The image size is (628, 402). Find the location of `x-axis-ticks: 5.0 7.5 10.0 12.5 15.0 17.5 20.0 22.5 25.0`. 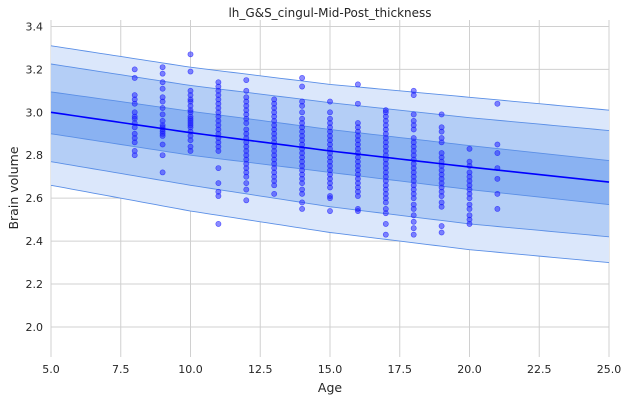

x-axis-ticks: 5.0 7.5 10.0 12.5 15.0 17.5 20.0 22.5 25.0 is located at coordinates (331, 369).